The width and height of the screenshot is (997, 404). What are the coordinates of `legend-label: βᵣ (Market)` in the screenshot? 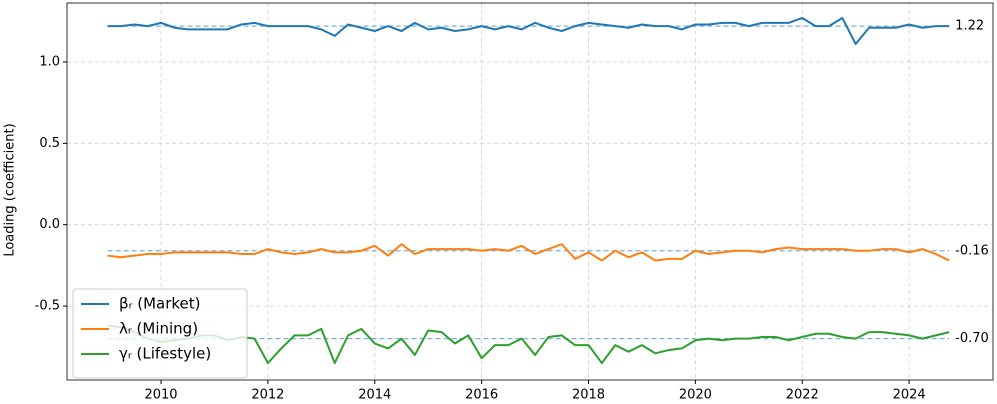 It's located at (160, 304).